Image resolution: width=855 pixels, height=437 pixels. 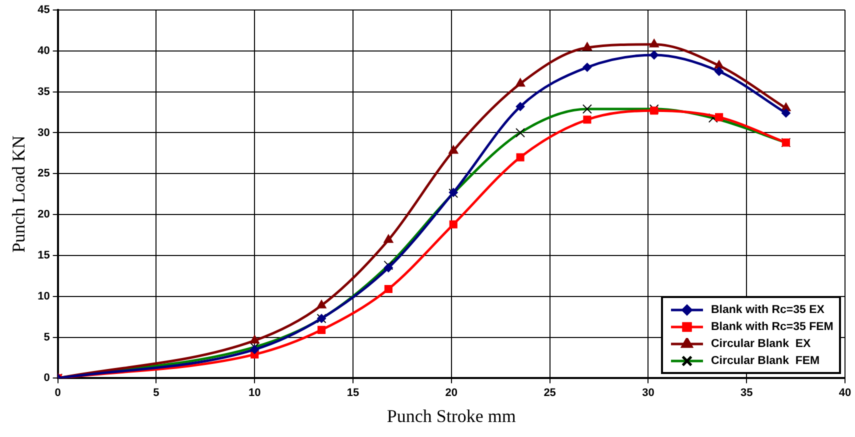 I want to click on y-tick-label: 10, so click(x=44, y=296).